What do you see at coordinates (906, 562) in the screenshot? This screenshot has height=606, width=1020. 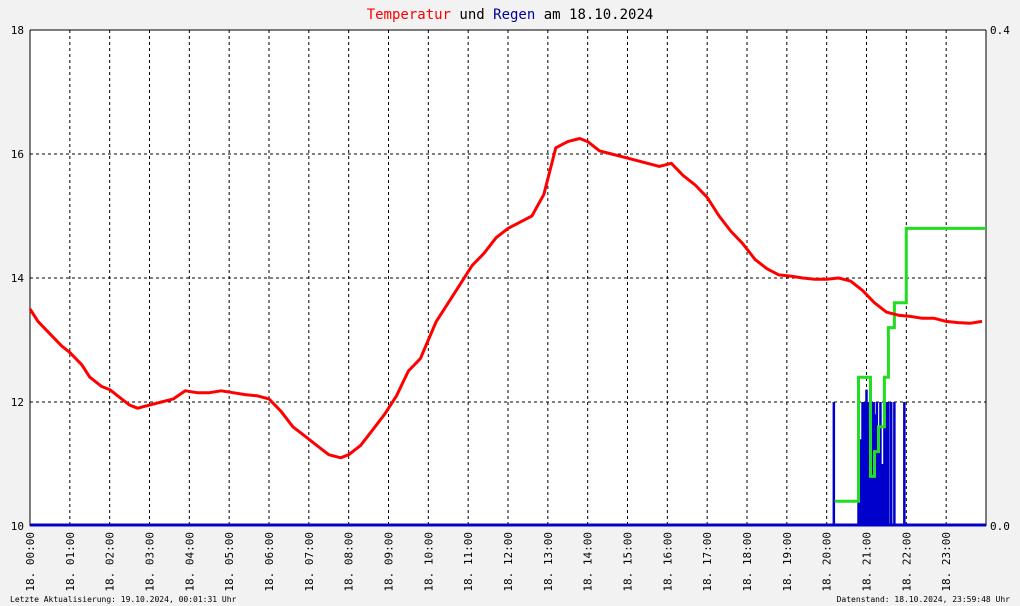 I see `x-tick-label: 18. 22:00` at bounding box center [906, 562].